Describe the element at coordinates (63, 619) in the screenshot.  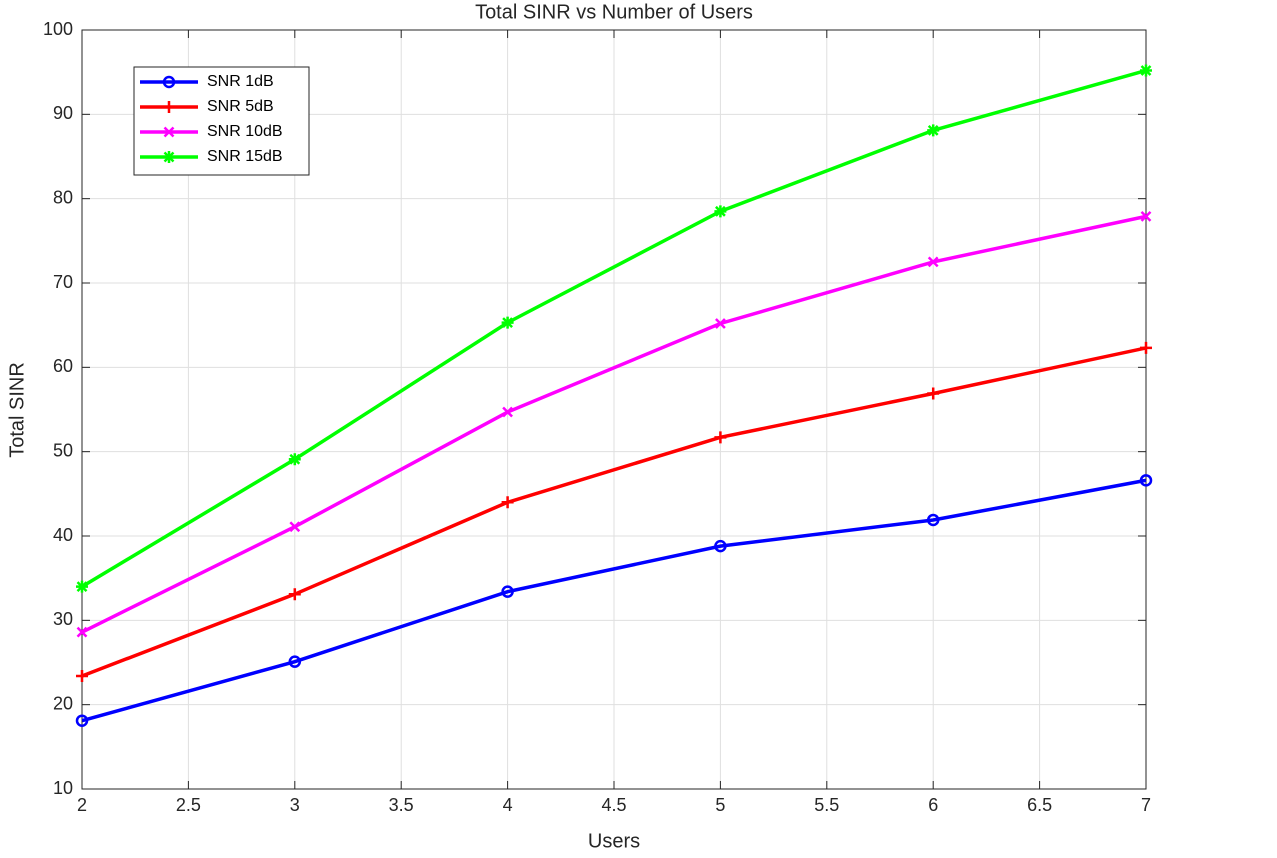
I see `y-tick-label: 30` at that location.